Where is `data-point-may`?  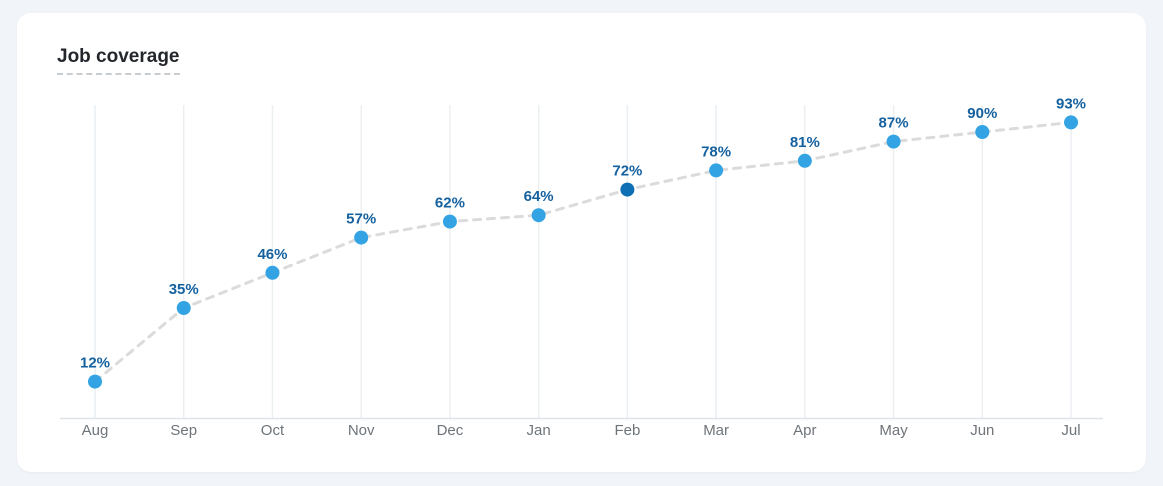 data-point-may is located at coordinates (893, 141).